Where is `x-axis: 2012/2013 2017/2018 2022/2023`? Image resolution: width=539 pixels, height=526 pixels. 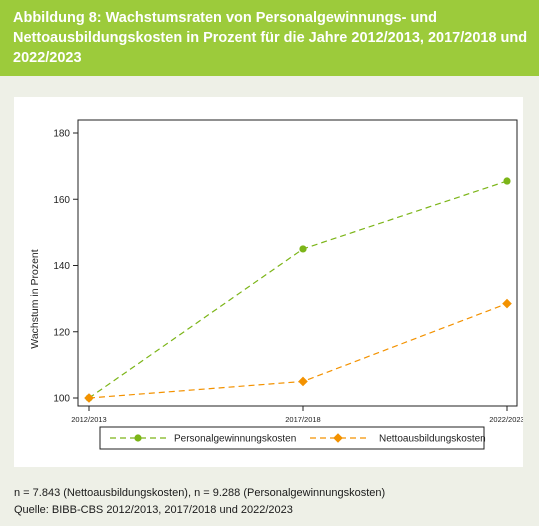 x-axis: 2012/2013 2017/2018 2022/2023 is located at coordinates (297, 415).